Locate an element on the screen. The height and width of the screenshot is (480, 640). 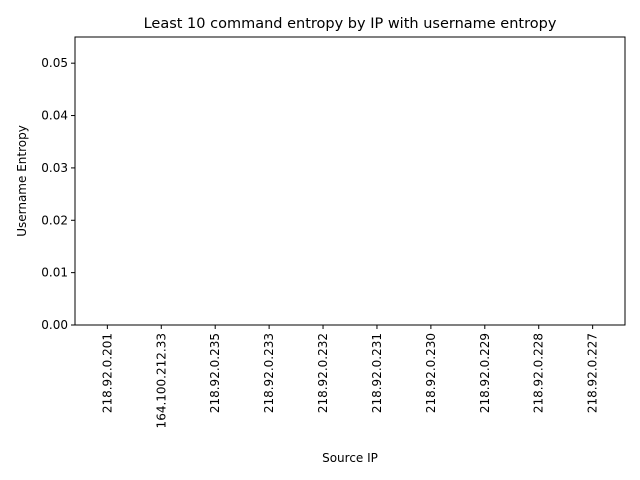
y-axis-label: Username Entropy is located at coordinates (22, 181).